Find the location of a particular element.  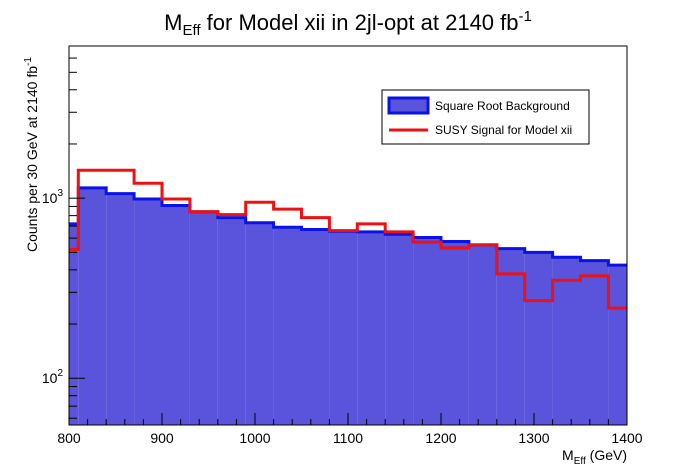

x-axis: 800 900 1000 1100 1200 1300 1400 is located at coordinates (350, 429).